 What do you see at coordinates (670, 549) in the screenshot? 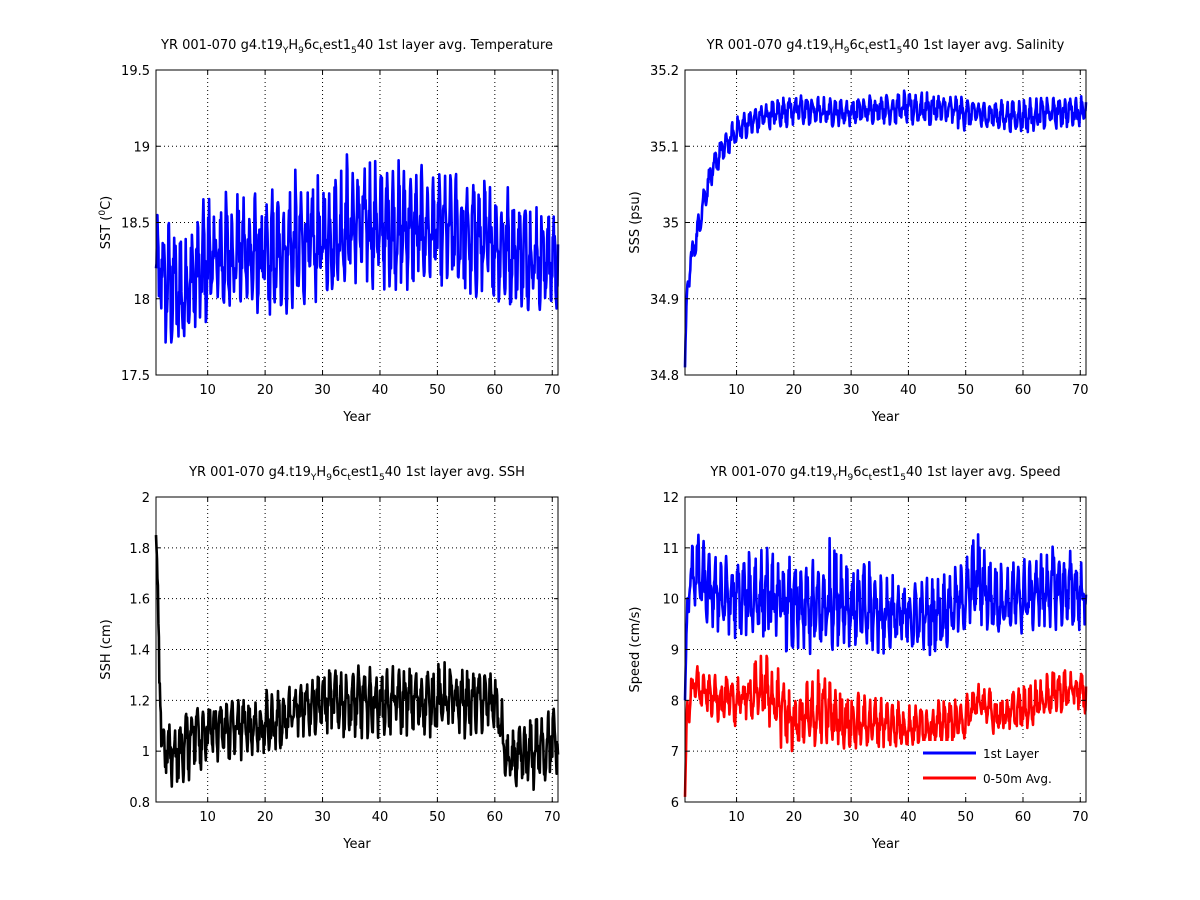
I see `y-tick-label: 11` at bounding box center [670, 549].